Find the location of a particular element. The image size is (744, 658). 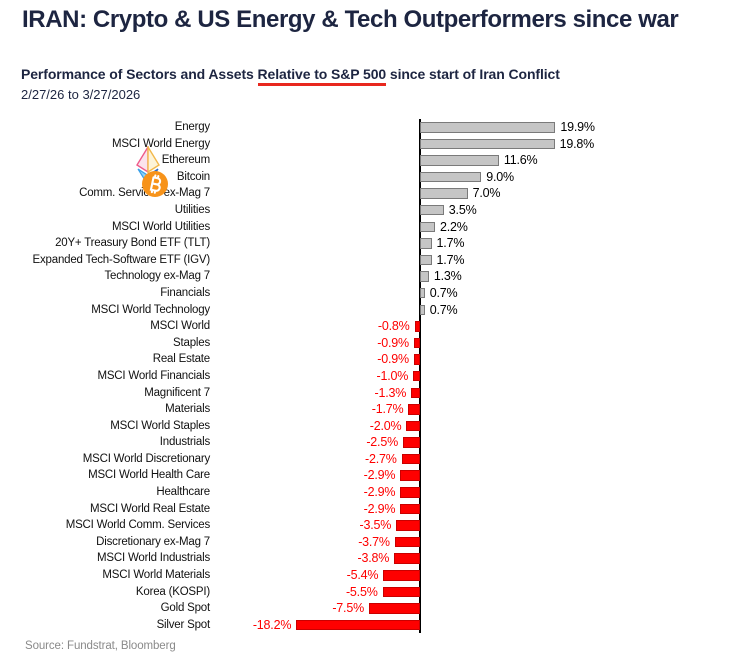

chart-row: MSCI World Comm. Services -3.5% is located at coordinates (372, 525).